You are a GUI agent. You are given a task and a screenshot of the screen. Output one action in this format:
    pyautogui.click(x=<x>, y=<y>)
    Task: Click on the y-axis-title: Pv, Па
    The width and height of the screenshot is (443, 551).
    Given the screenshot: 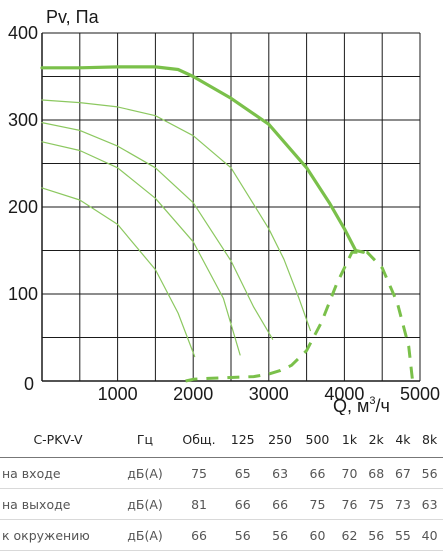 What is the action you would take?
    pyautogui.click(x=73, y=17)
    